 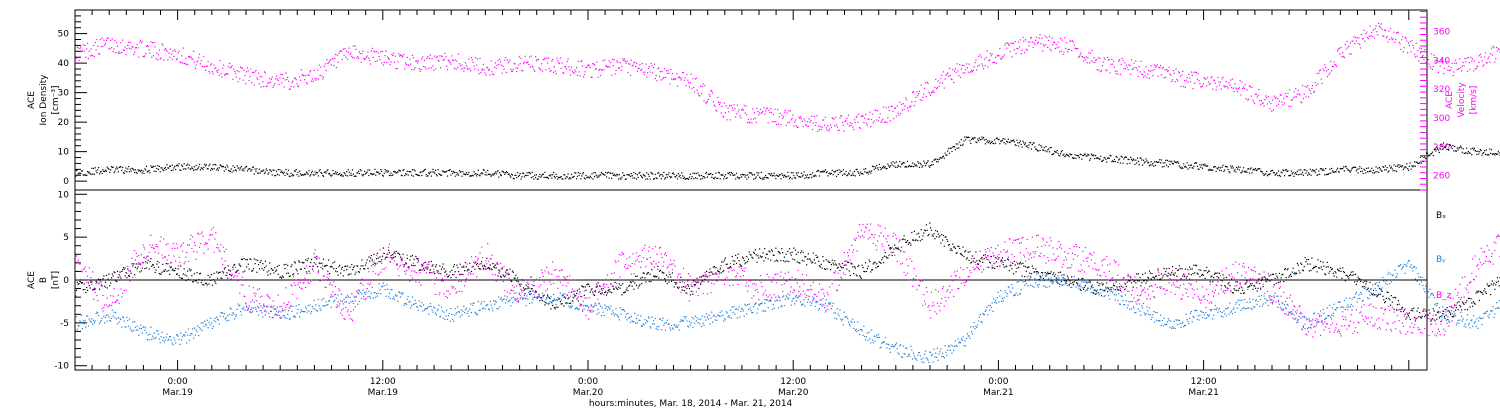 I want to click on x-tick-label-time: 0:00, so click(x=998, y=382).